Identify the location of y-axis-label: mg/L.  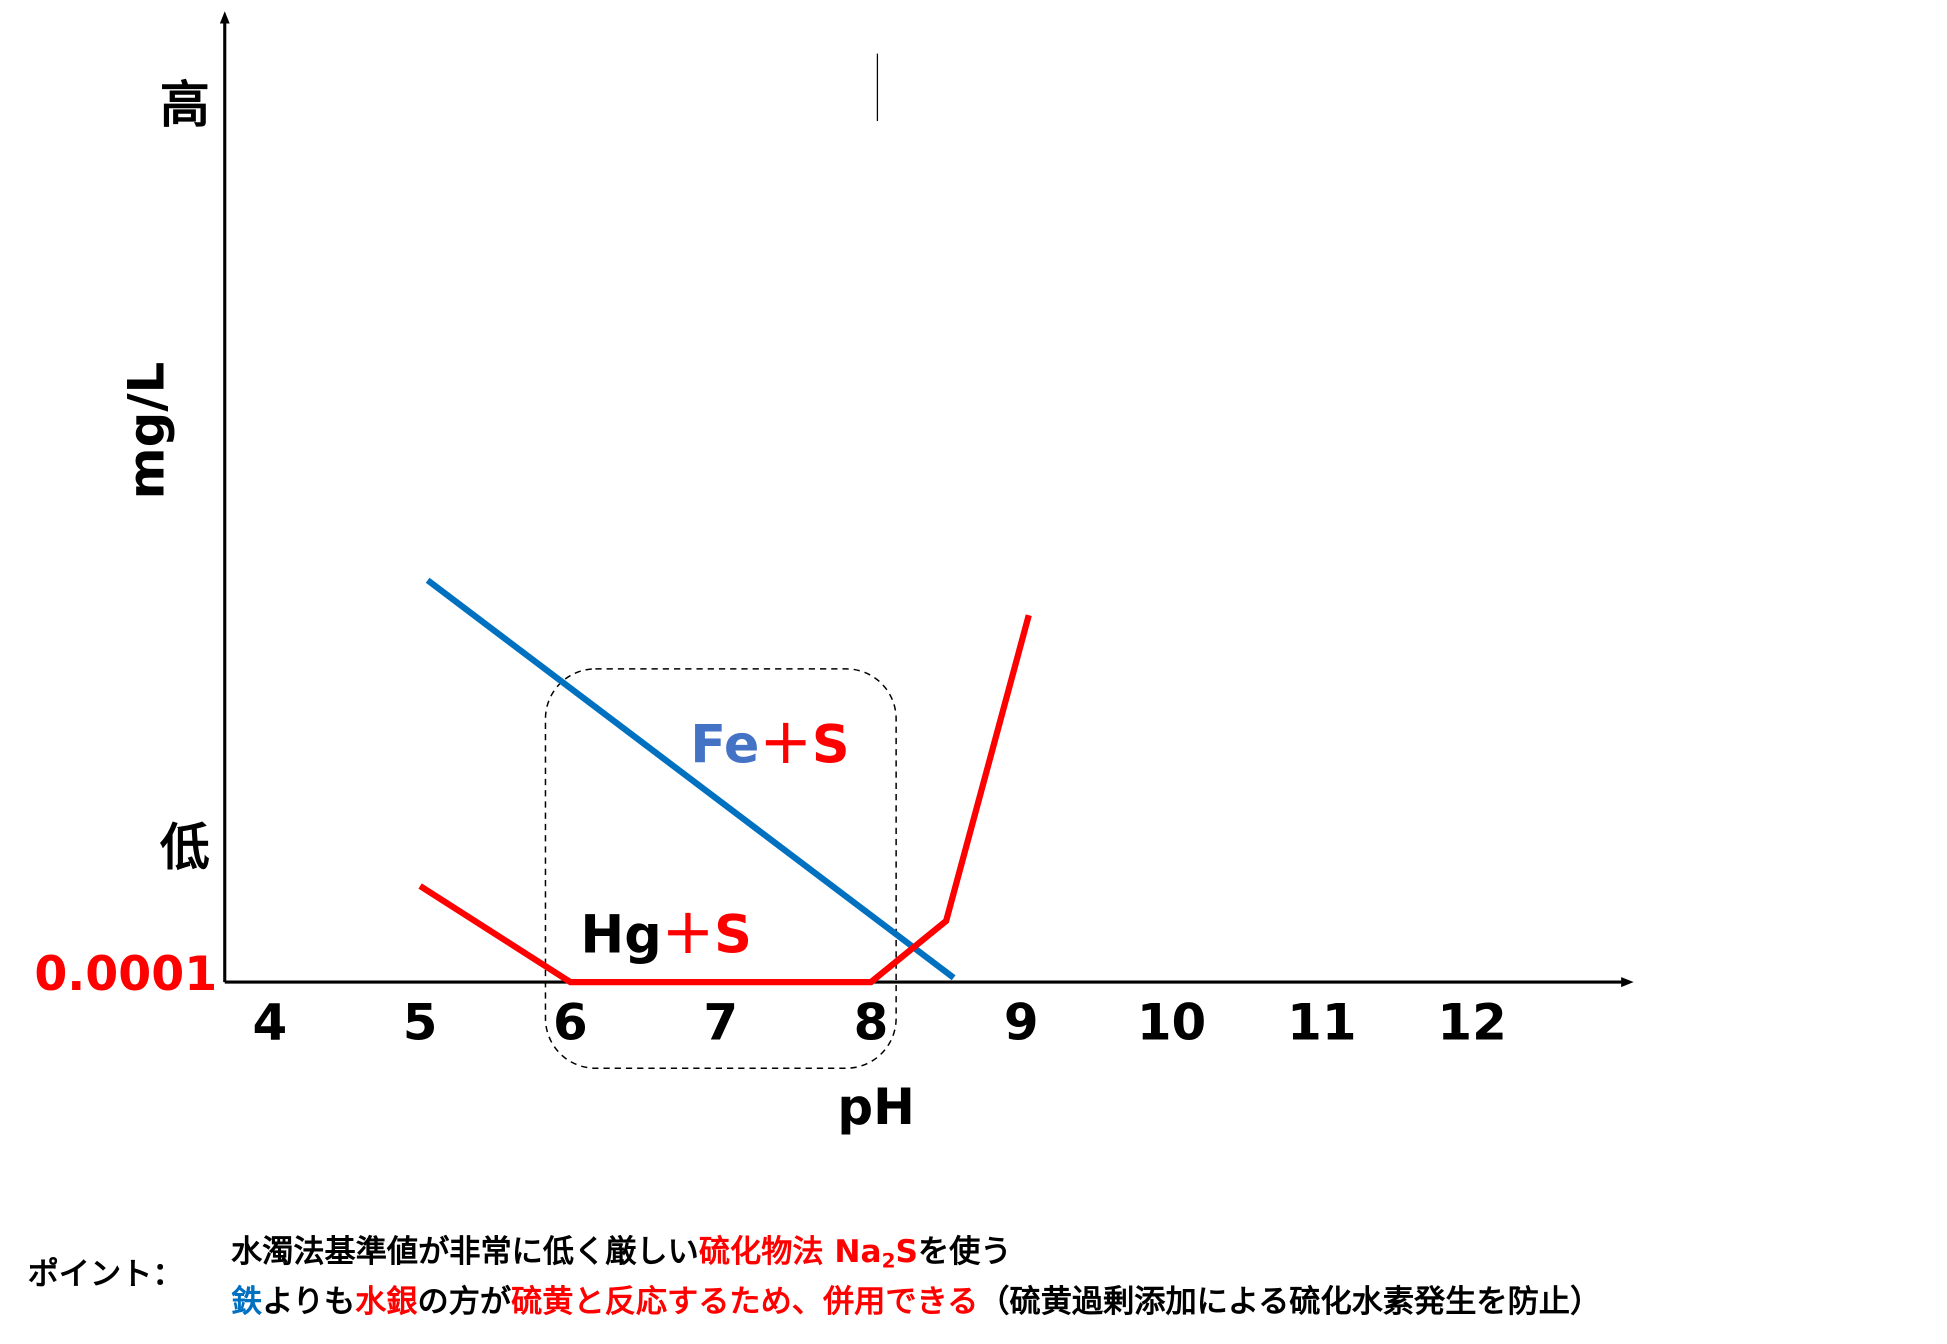
(146, 431).